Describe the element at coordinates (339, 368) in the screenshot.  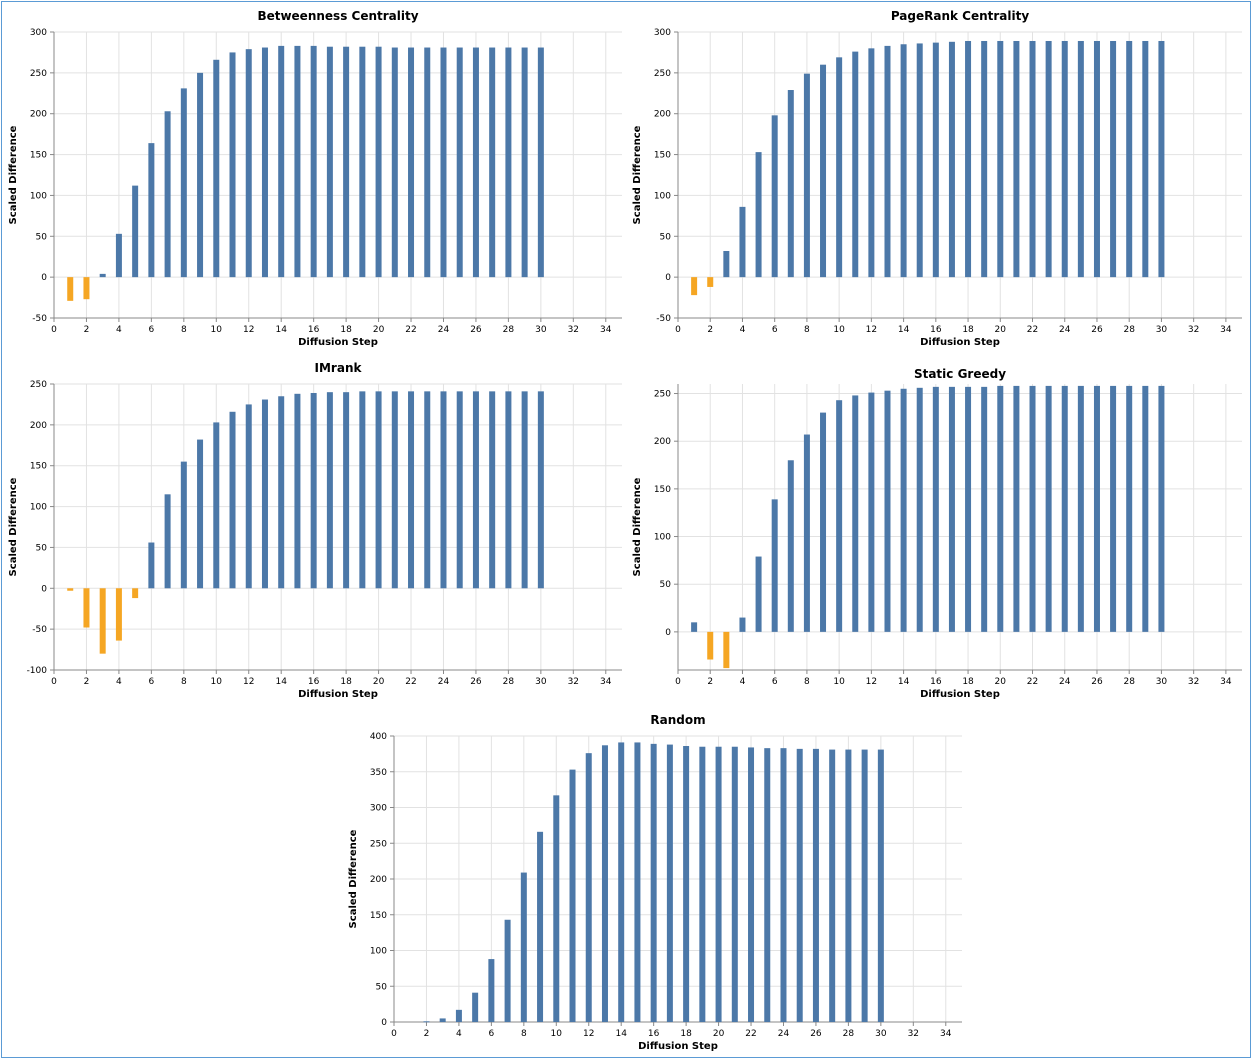
I see `chart-2-title: IMrank` at that location.